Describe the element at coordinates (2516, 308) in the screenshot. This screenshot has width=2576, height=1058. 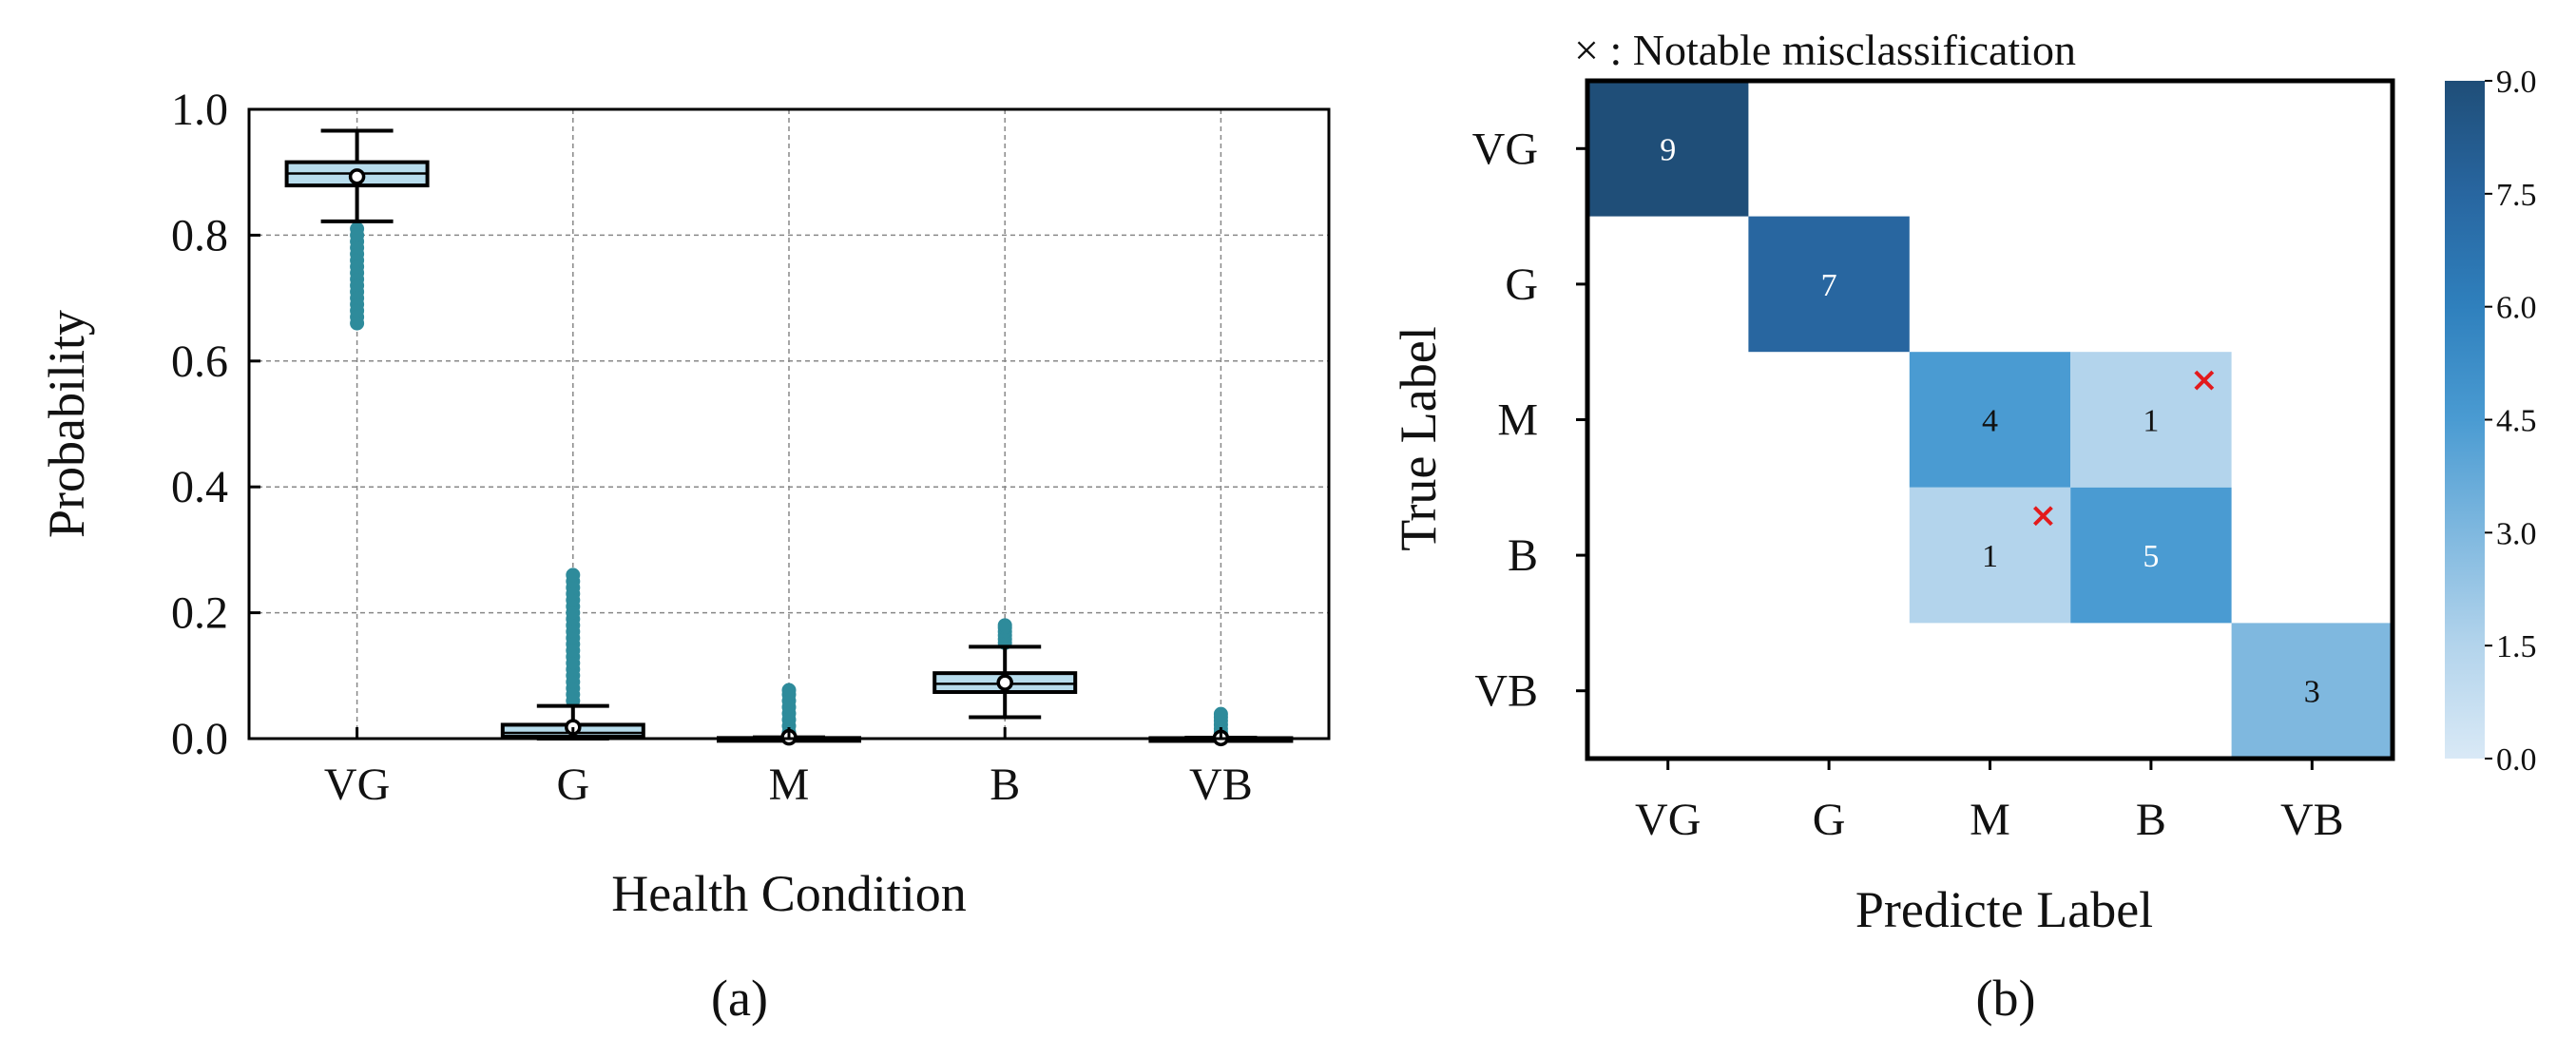
I see `colorbar-tick-label: 6.0` at that location.